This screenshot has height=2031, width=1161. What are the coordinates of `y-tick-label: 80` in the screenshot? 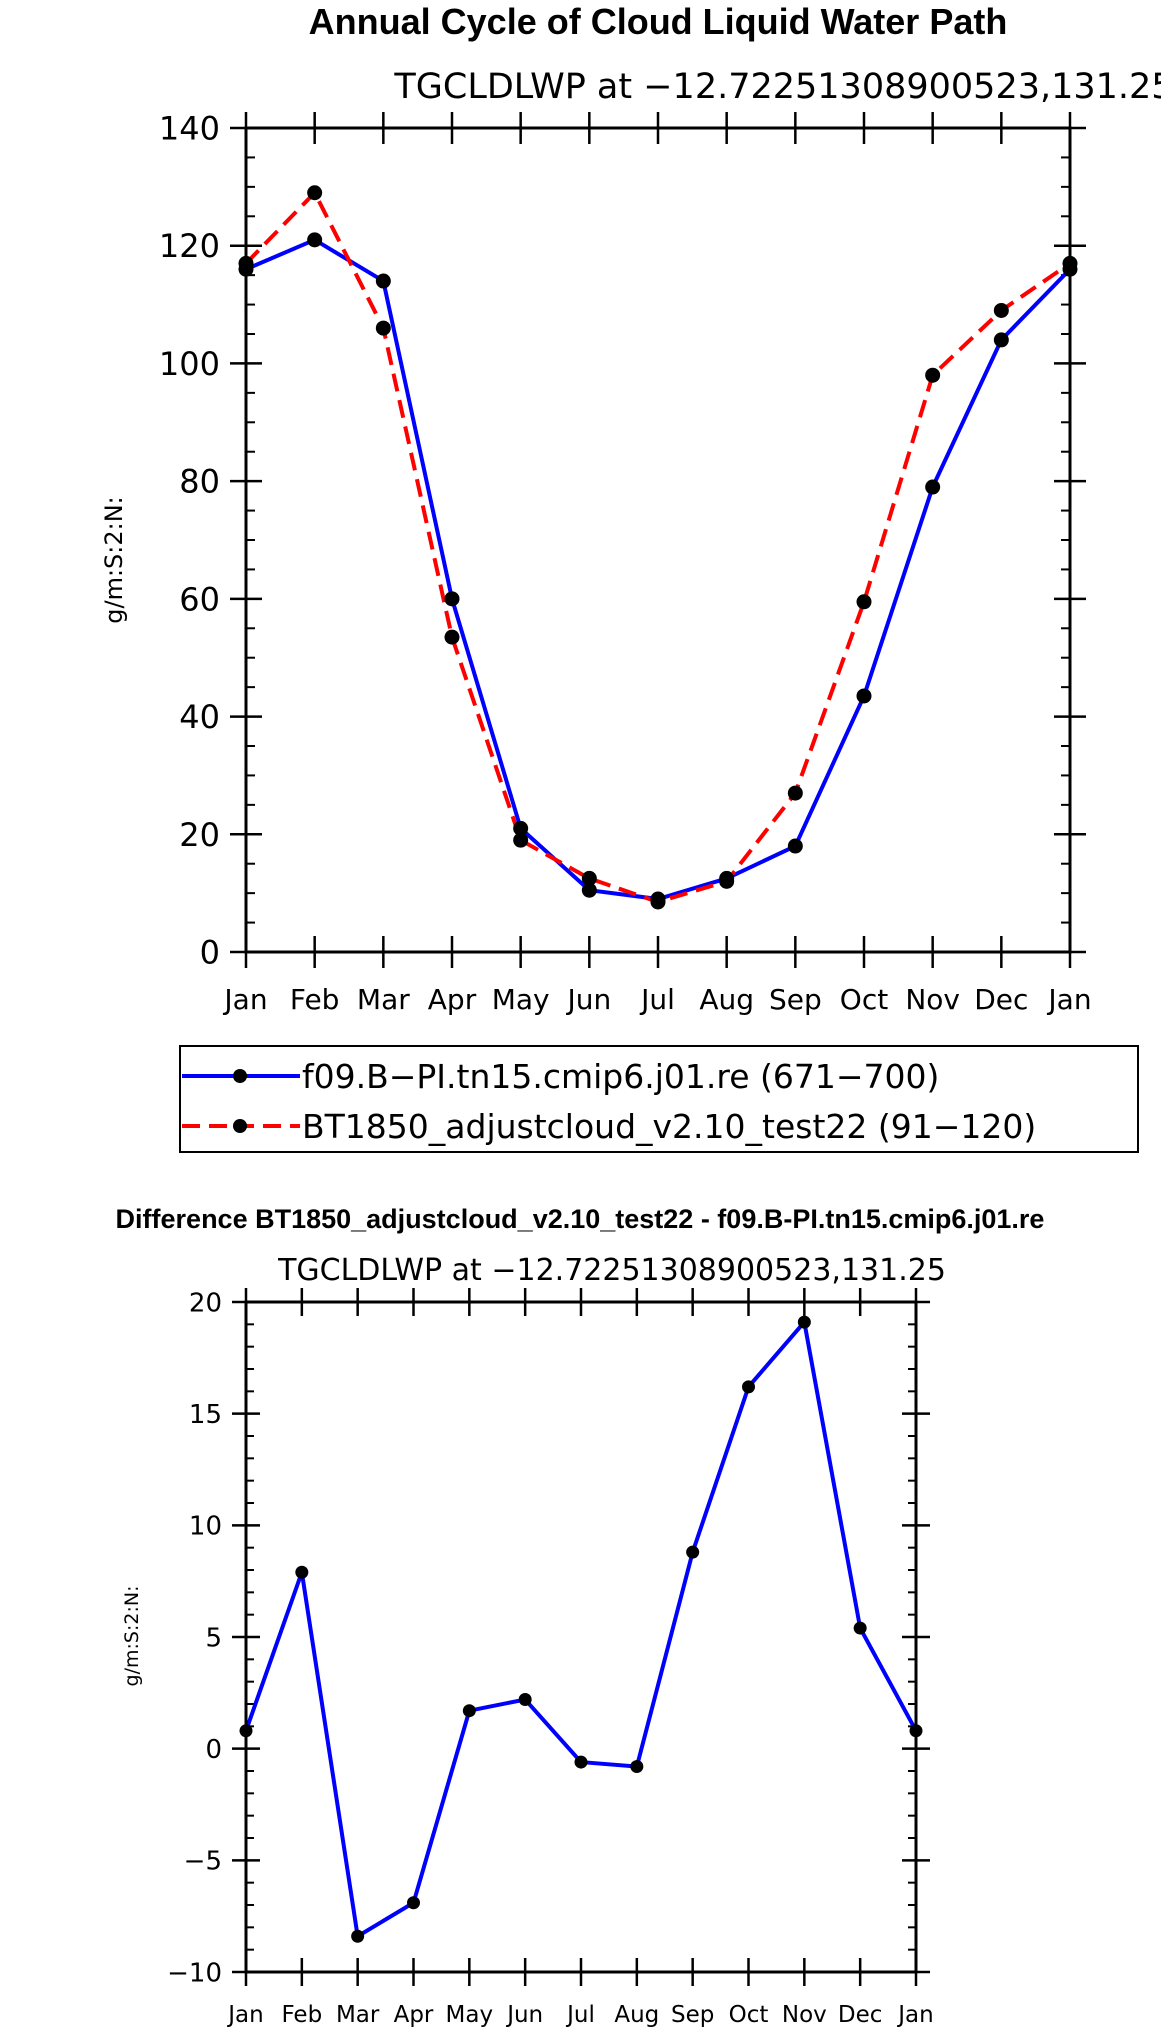 It's located at (199, 482).